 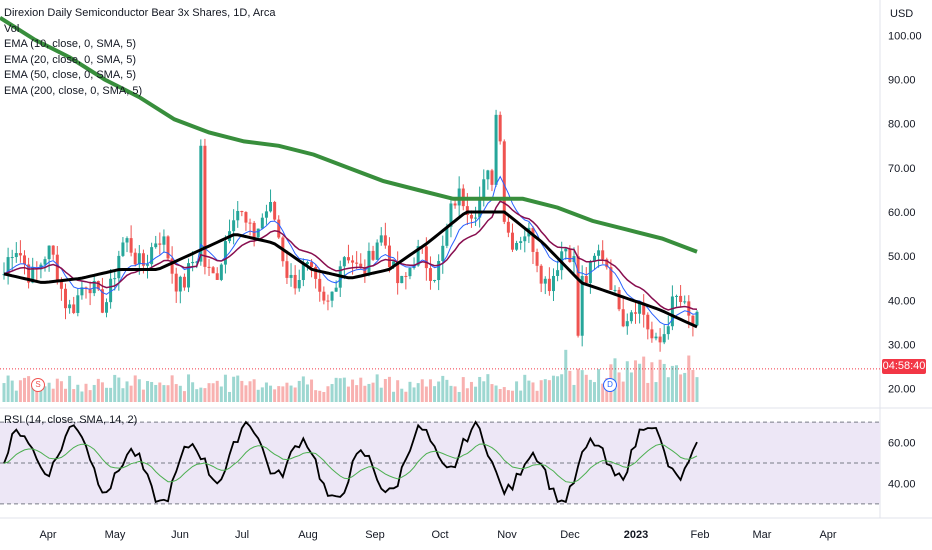 I want to click on time-tick-label: Feb, so click(x=700, y=535).